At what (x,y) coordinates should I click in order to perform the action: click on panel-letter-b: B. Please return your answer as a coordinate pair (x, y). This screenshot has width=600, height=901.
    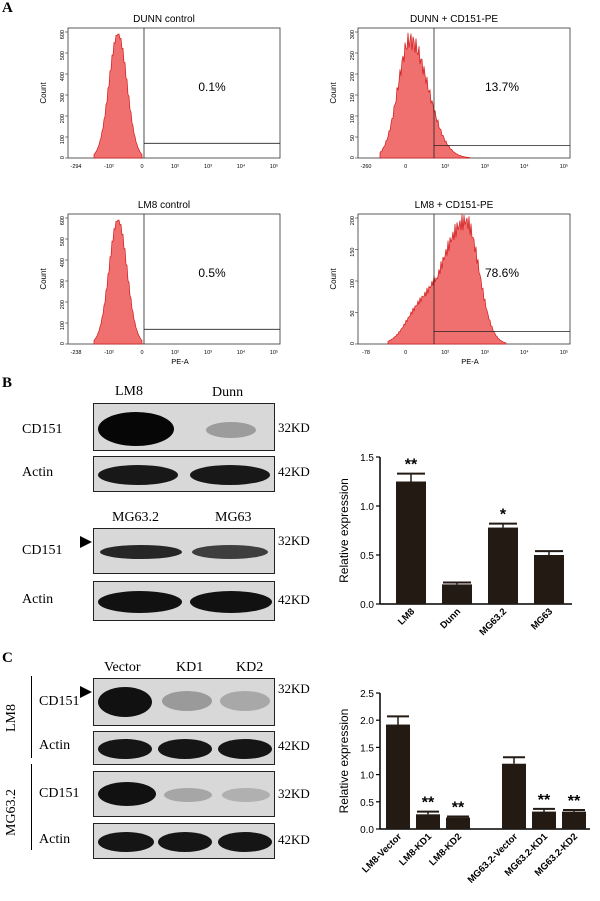
    Looking at the image, I should click on (7, 383).